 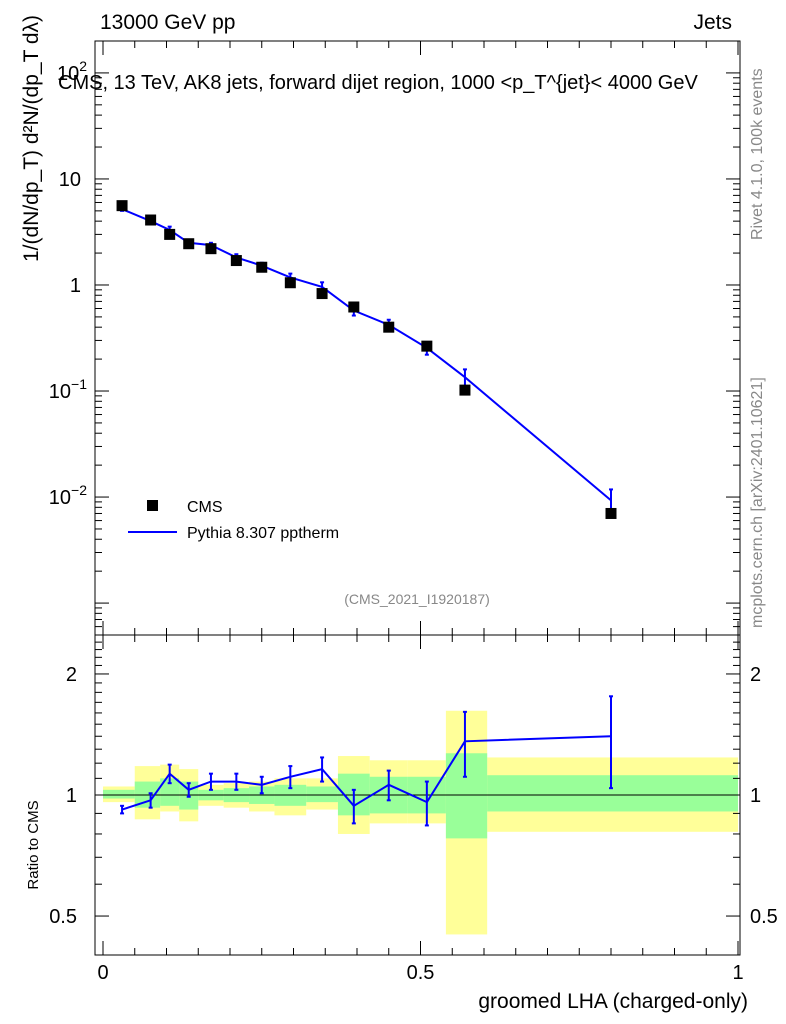 What do you see at coordinates (33, 844) in the screenshot?
I see `ratio-y-axis-label: Ratio to CMS` at bounding box center [33, 844].